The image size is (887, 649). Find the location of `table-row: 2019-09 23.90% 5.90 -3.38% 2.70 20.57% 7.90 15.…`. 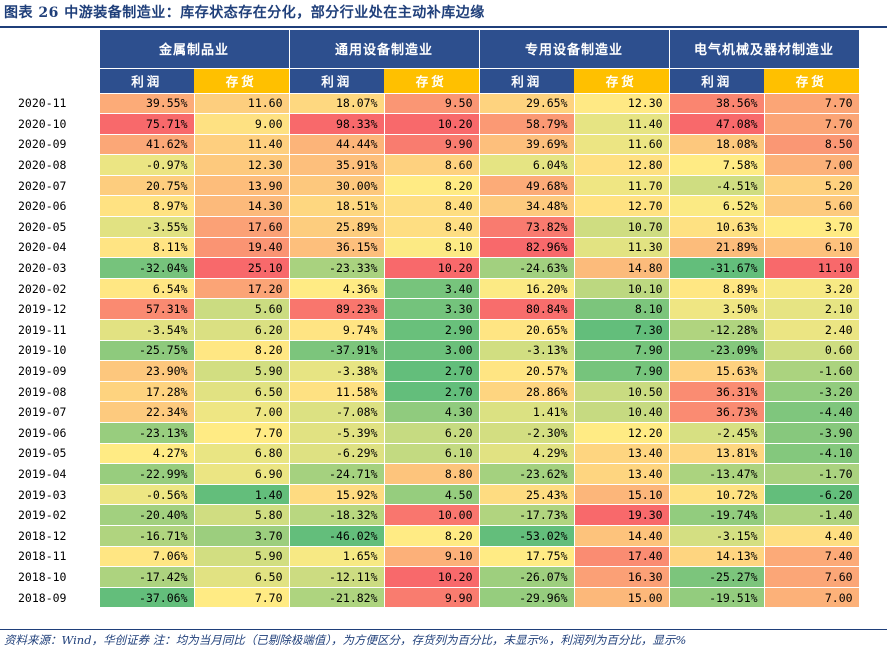

table-row: 2019-09 23.90% 5.90 -3.38% 2.70 20.57% 7.90 15.… is located at coordinates (430, 371).